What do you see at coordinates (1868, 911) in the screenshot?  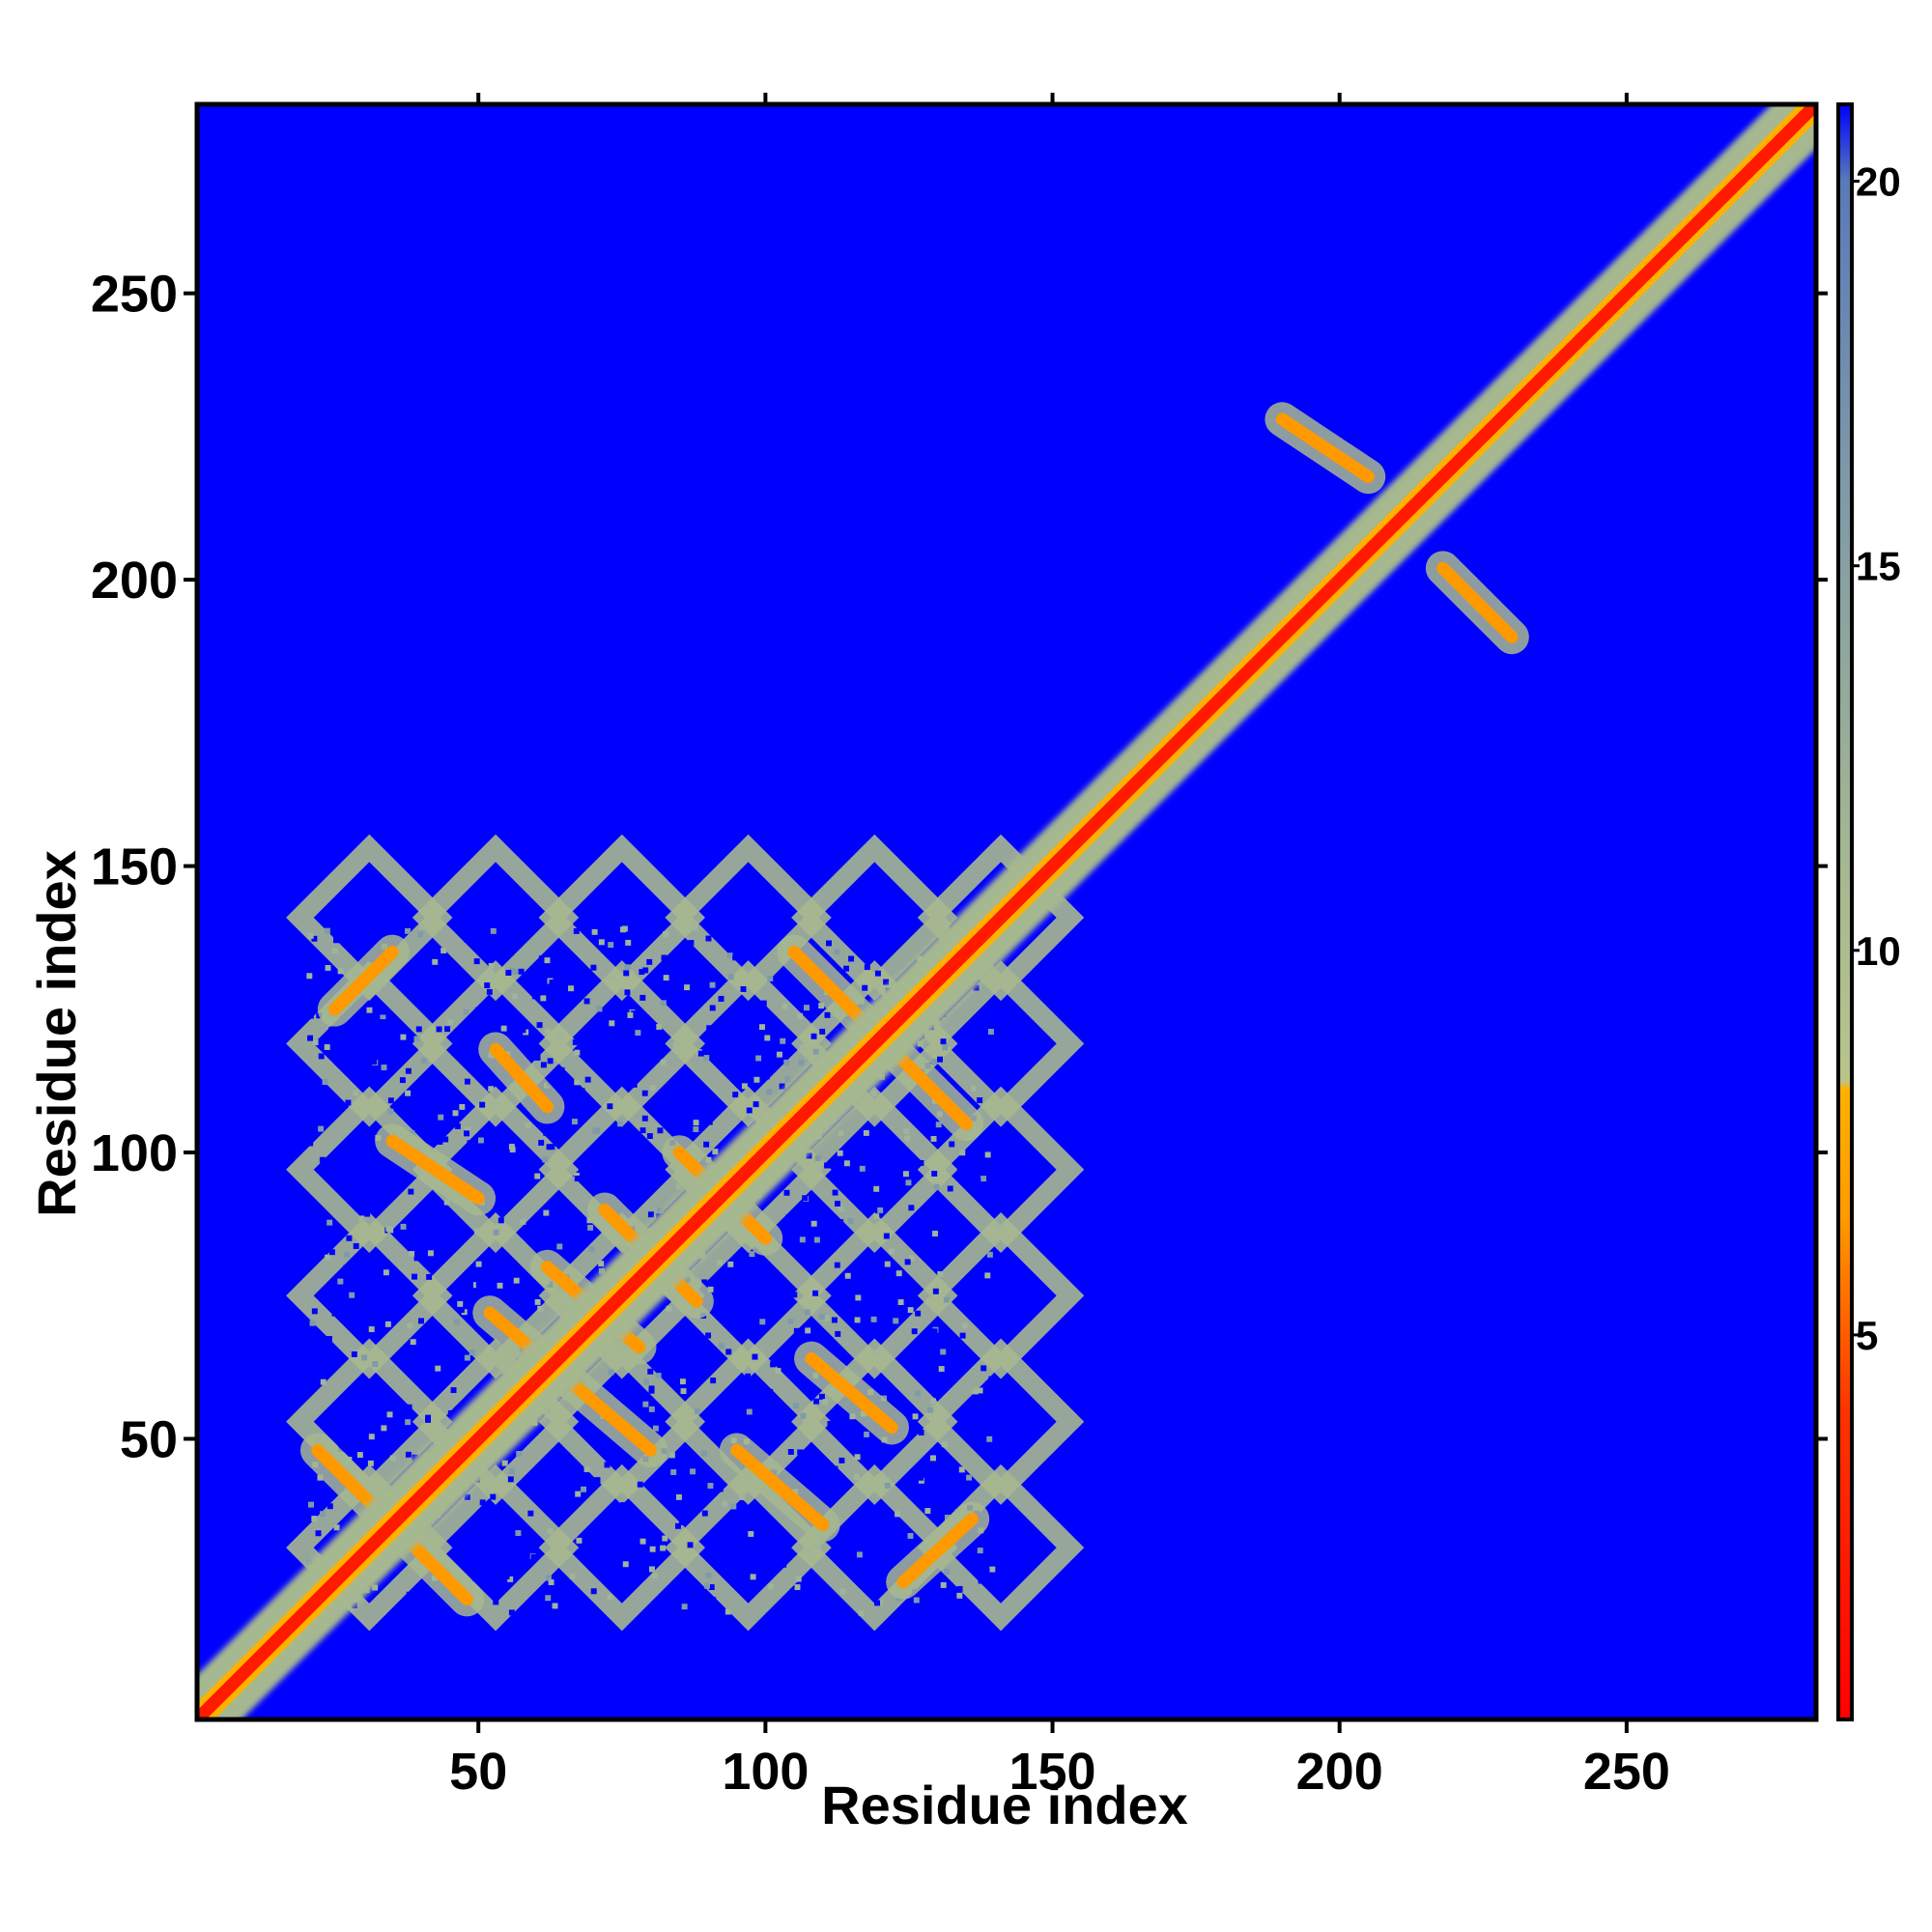 I see `colorbar: 5 10 15 20` at bounding box center [1868, 911].